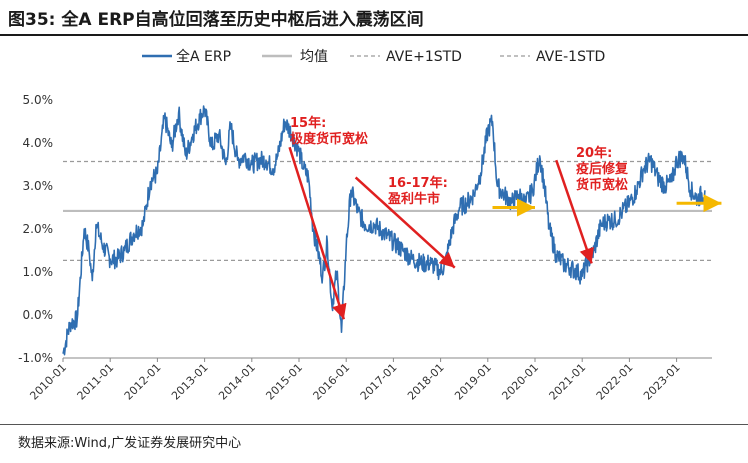 The image size is (748, 463). What do you see at coordinates (38, 100) in the screenshot?
I see `y-tick-label: 5.0%` at bounding box center [38, 100].